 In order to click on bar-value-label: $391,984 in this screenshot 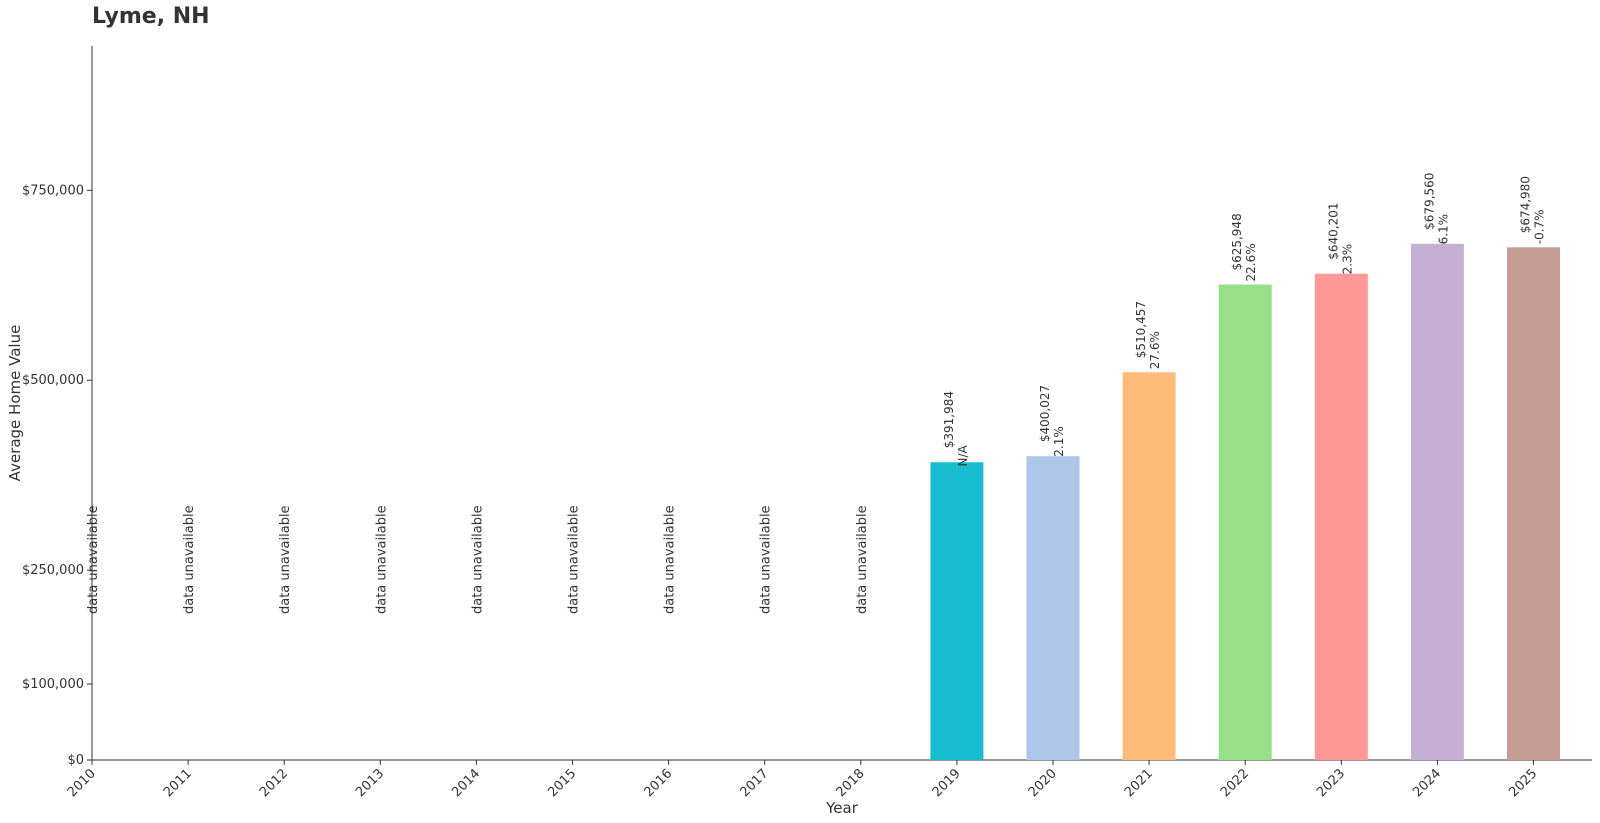, I will do `click(949, 419)`.